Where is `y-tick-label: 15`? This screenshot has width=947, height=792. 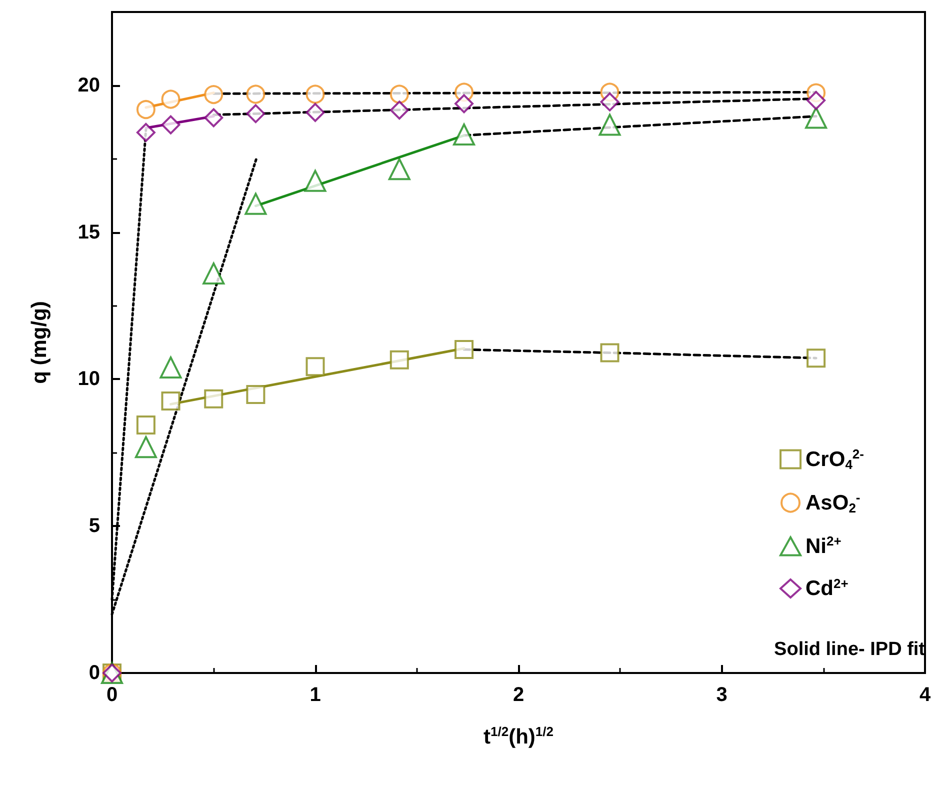 y-tick-label: 15 is located at coordinates (89, 232).